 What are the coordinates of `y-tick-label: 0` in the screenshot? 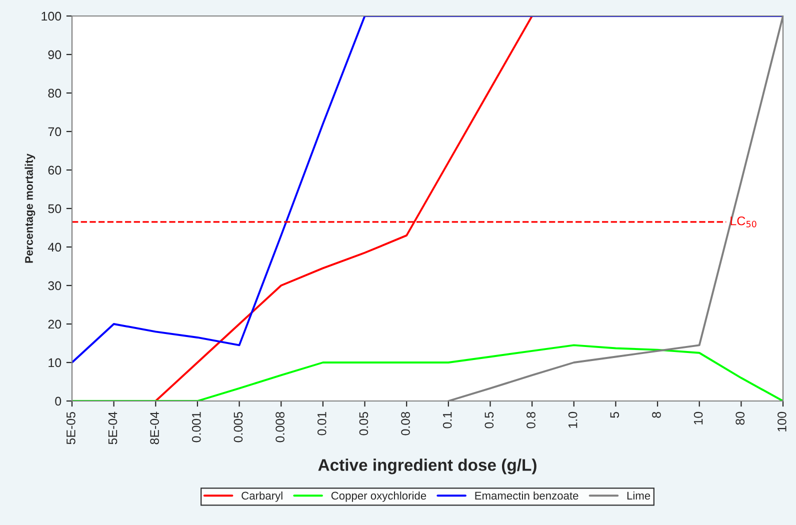 It's located at (58, 401).